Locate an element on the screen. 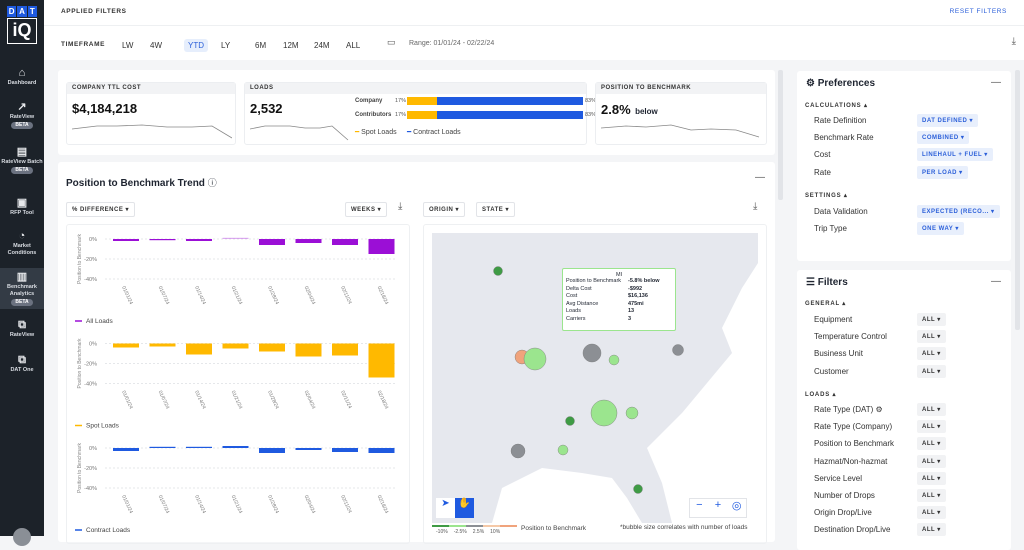 This screenshot has width=1024, height=550. main-scrollbar is located at coordinates (780, 135).